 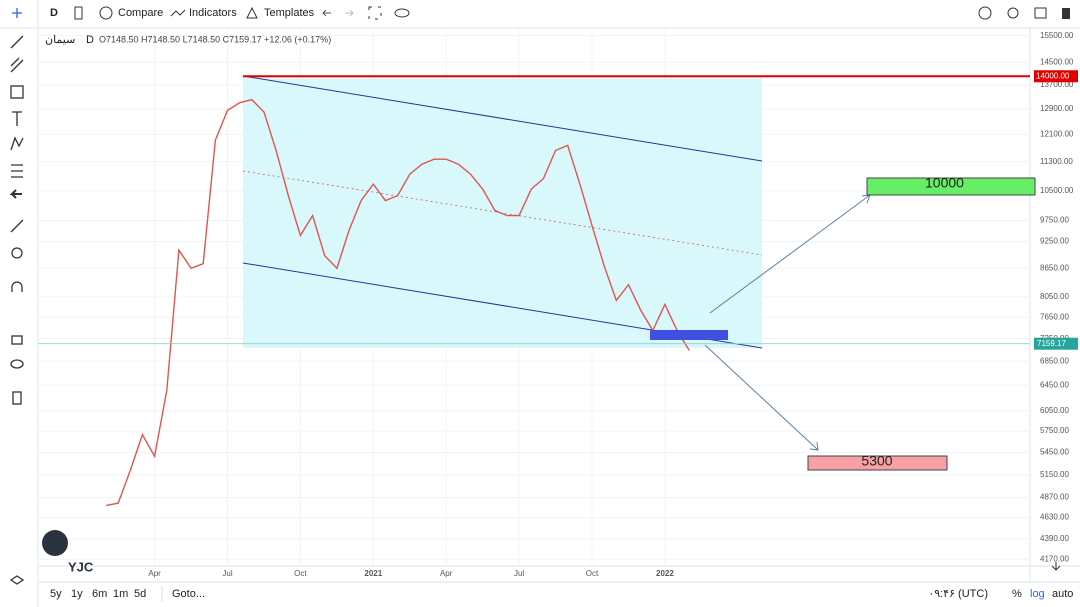 I want to click on y-tick-label: 4170.00, so click(x=1054, y=558).